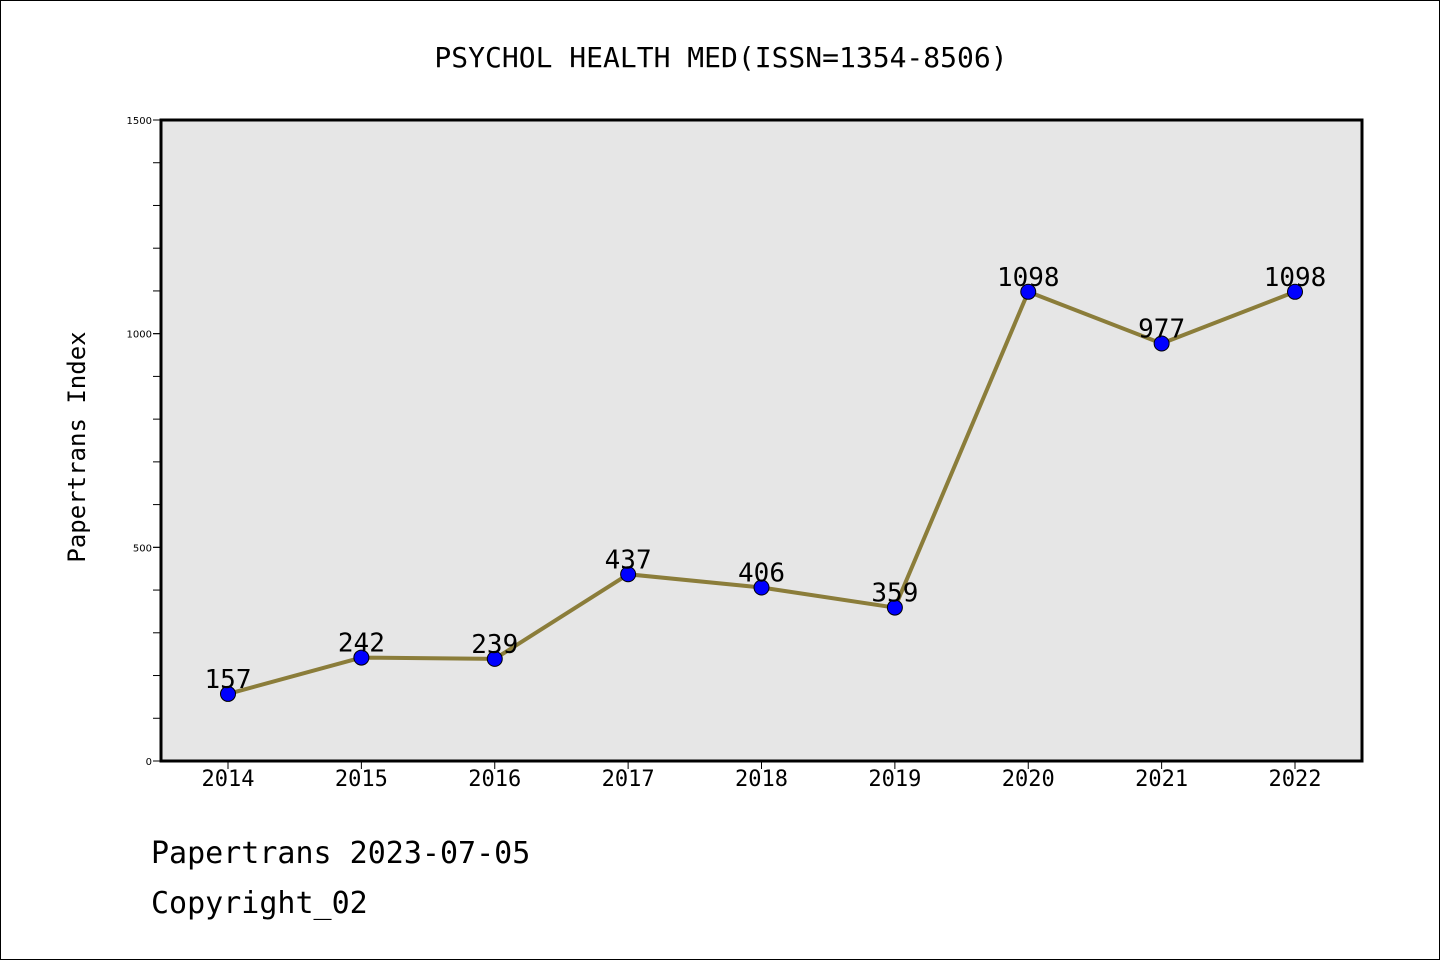 This screenshot has width=1440, height=961. I want to click on data-label: 359, so click(894, 594).